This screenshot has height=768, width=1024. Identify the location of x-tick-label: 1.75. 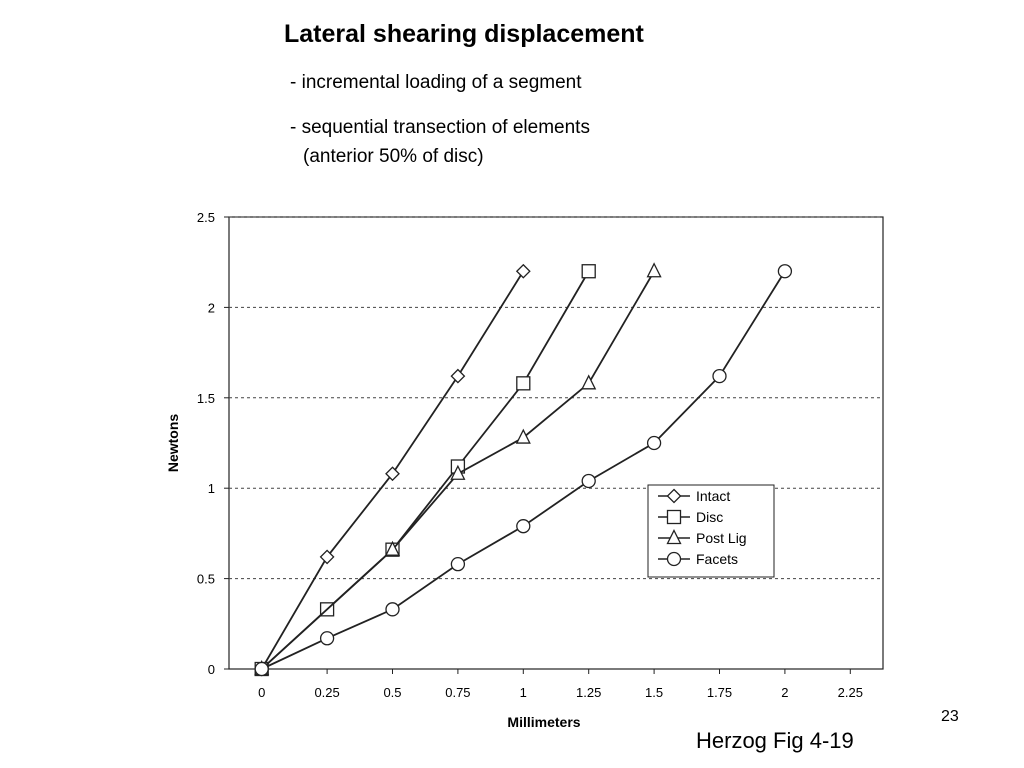
(719, 692).